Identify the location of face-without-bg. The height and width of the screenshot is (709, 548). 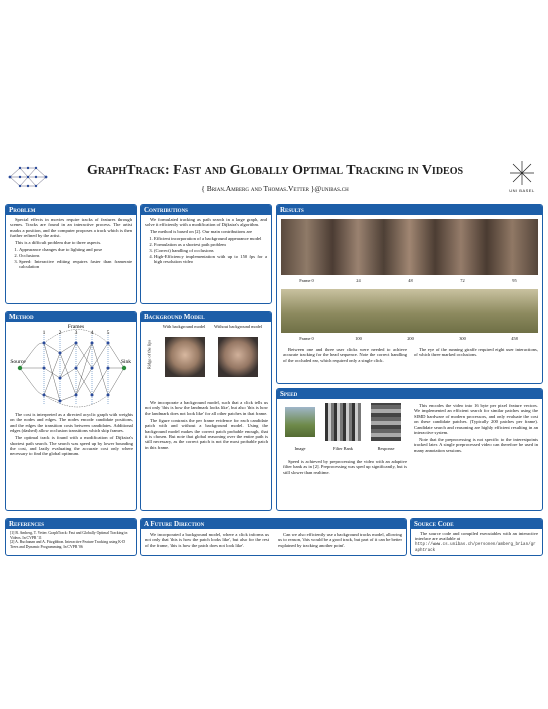
(238, 357).